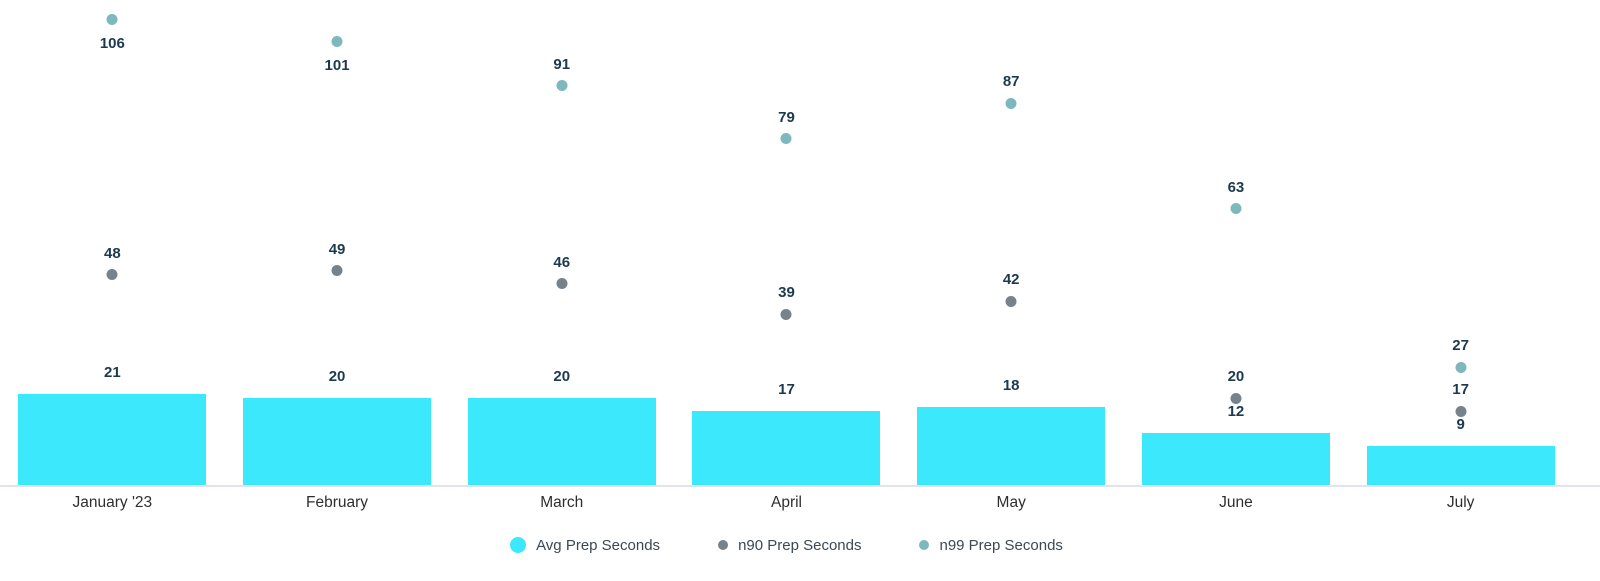 The height and width of the screenshot is (581, 1600). What do you see at coordinates (562, 502) in the screenshot?
I see `x-axis-category-label: March` at bounding box center [562, 502].